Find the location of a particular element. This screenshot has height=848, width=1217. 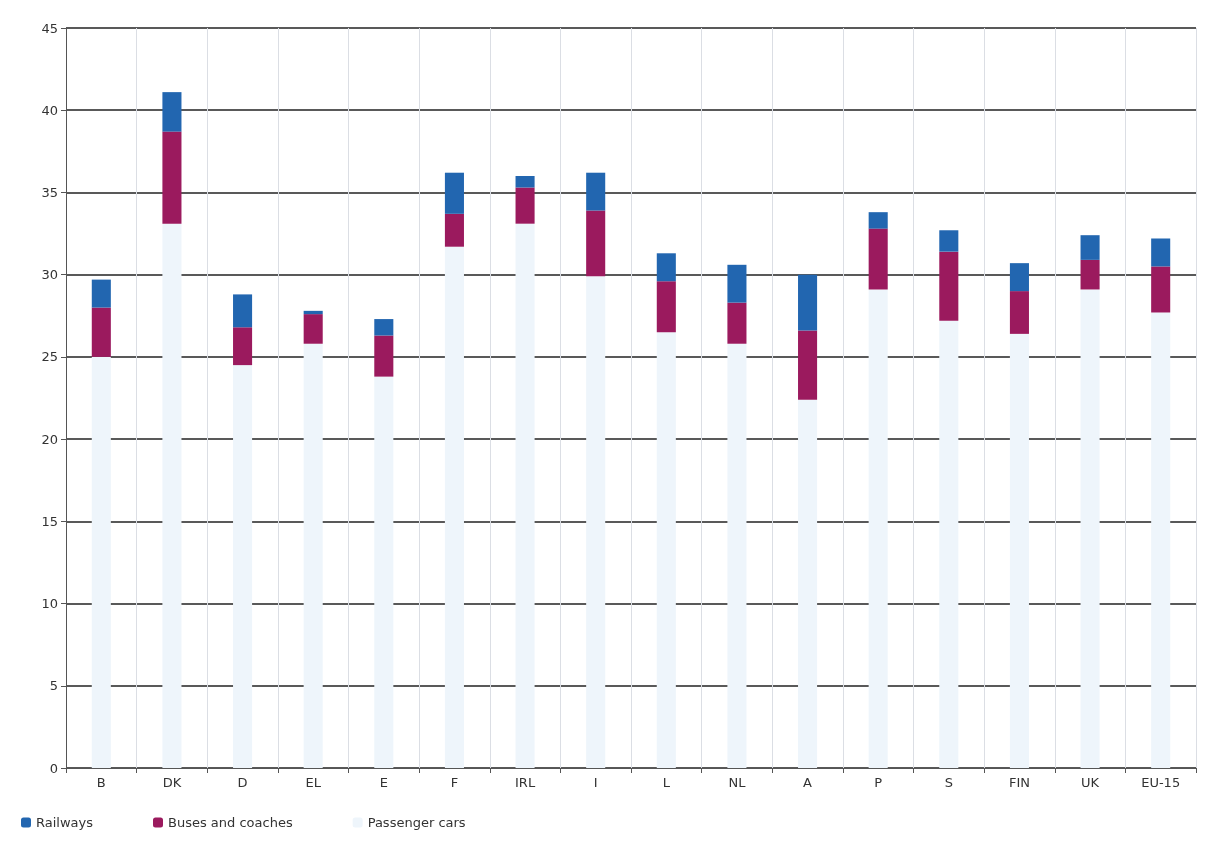

legend-label: Passenger cars is located at coordinates (416, 822).